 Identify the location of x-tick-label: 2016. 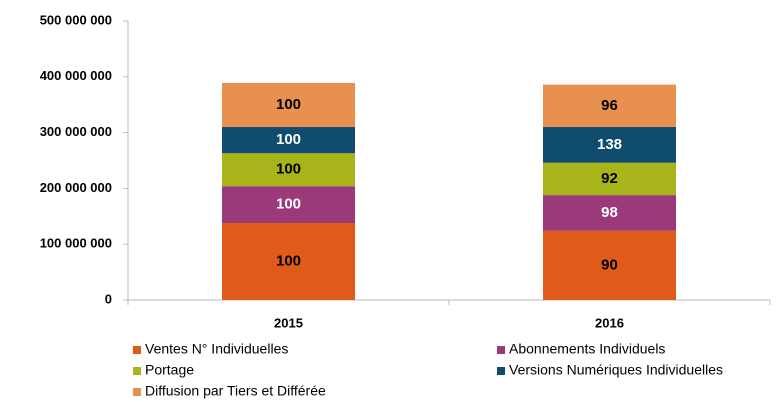
(609, 322).